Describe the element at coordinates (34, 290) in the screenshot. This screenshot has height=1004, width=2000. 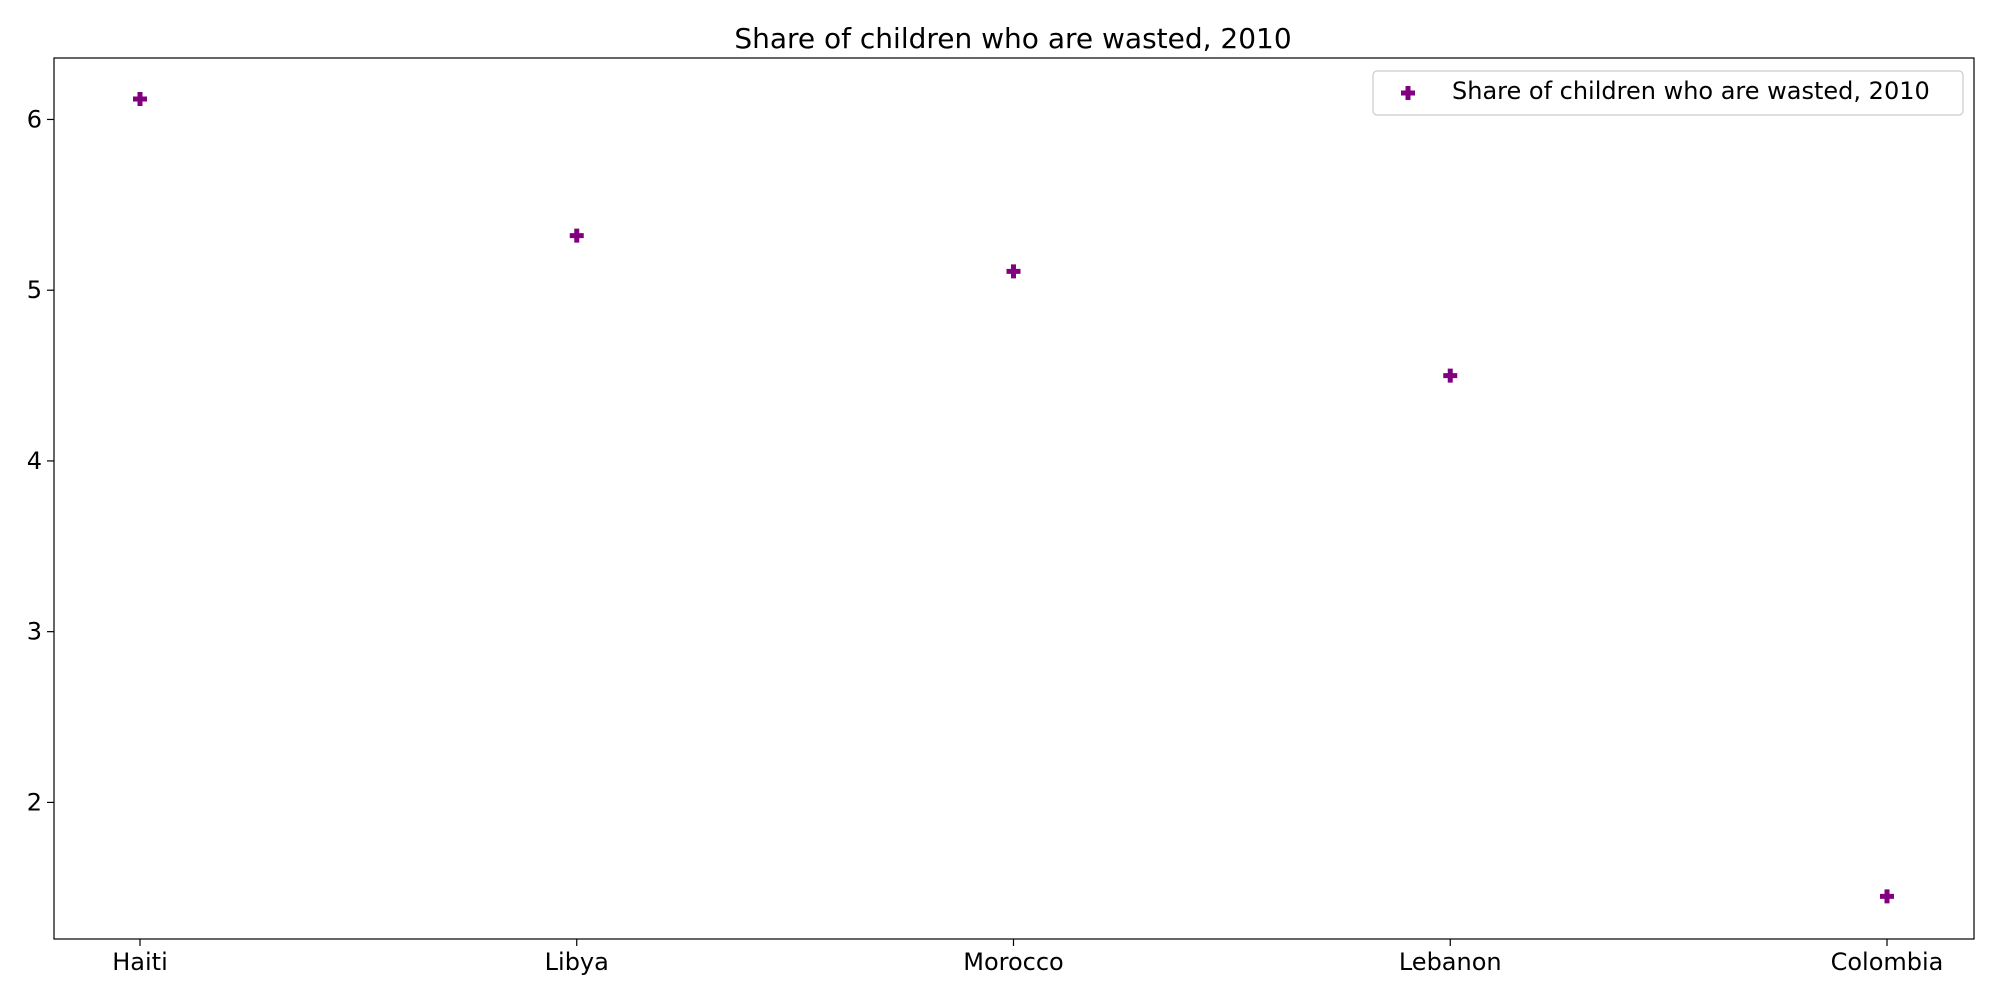
I see `y-tick-label: 5` at that location.